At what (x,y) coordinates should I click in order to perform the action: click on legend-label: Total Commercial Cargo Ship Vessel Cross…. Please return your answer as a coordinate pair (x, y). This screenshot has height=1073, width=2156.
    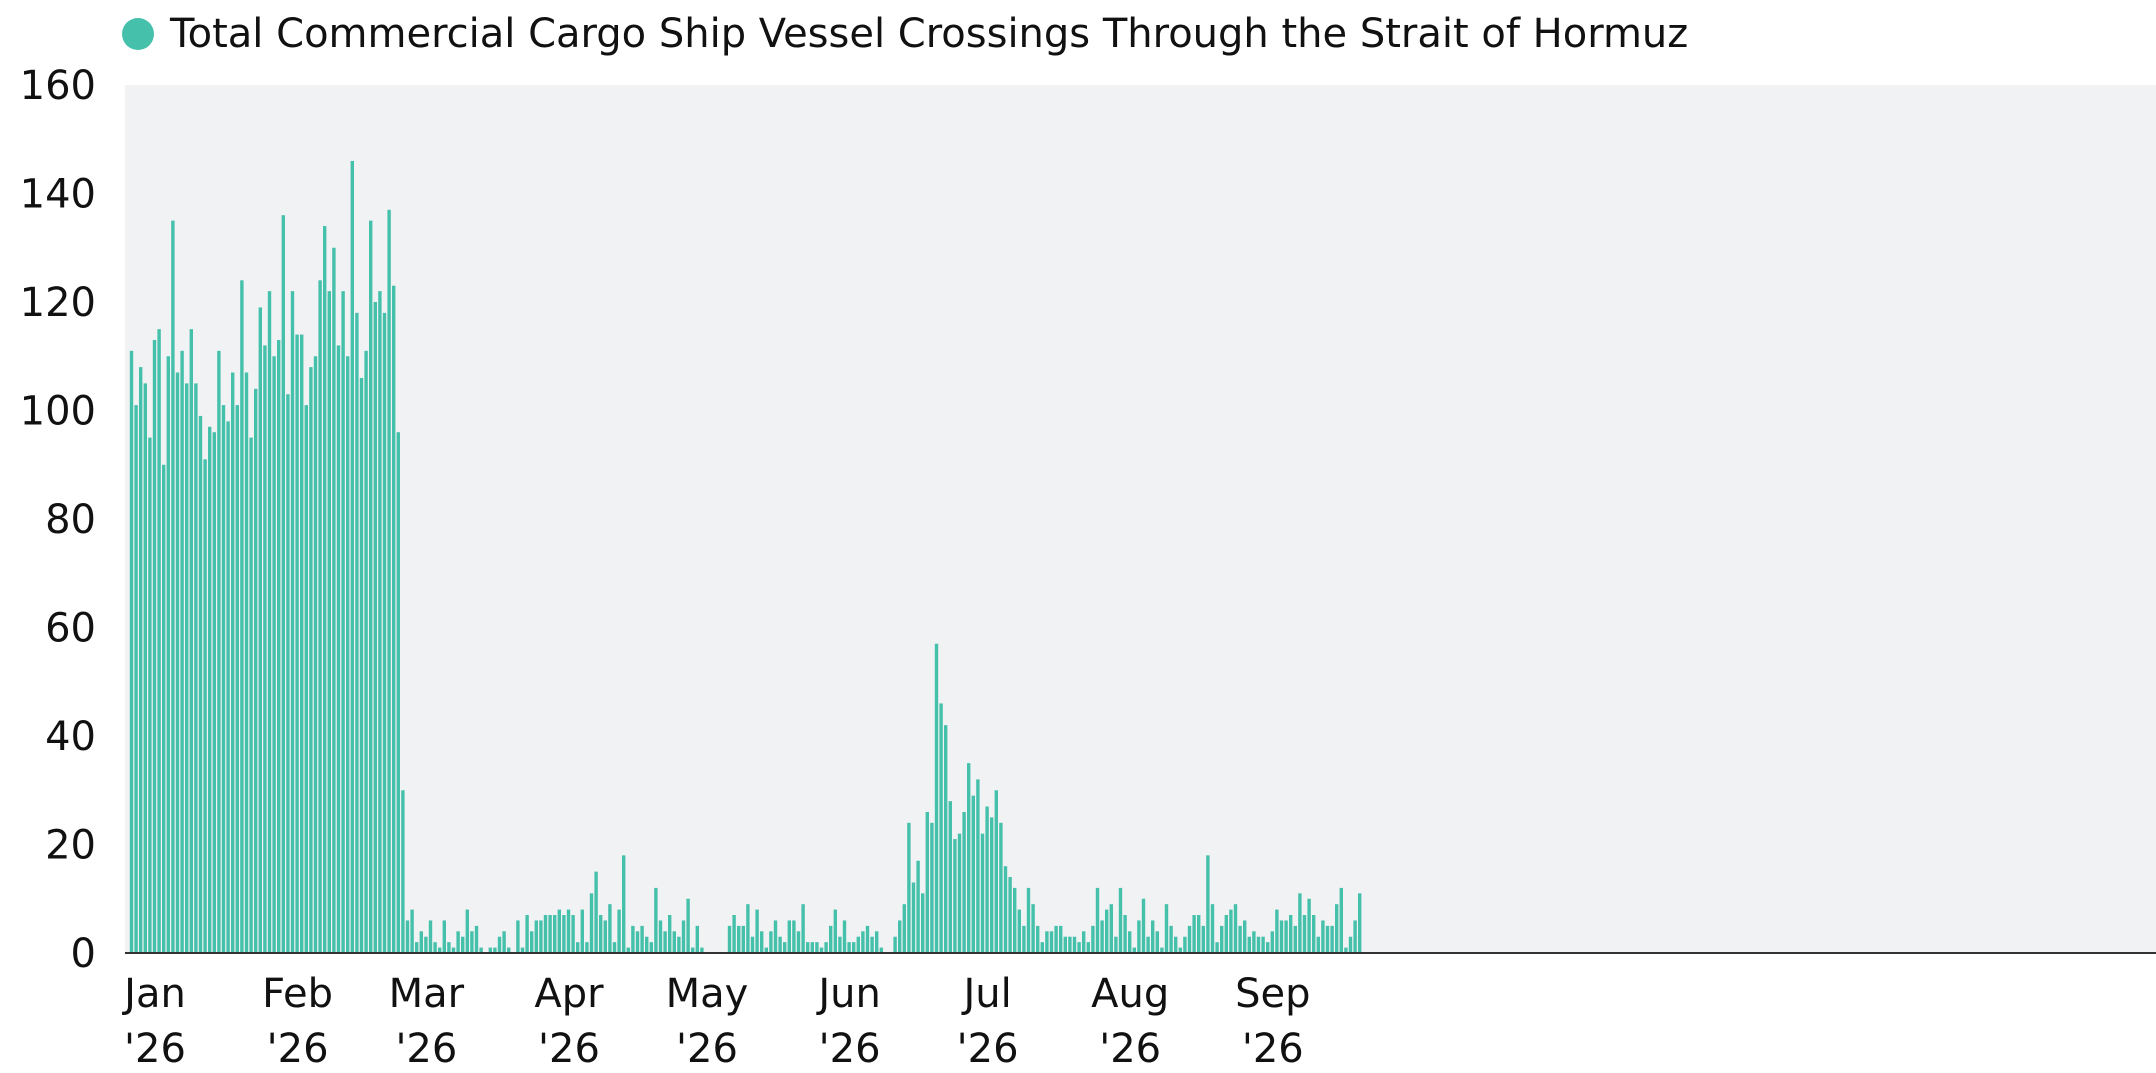
    Looking at the image, I should click on (929, 34).